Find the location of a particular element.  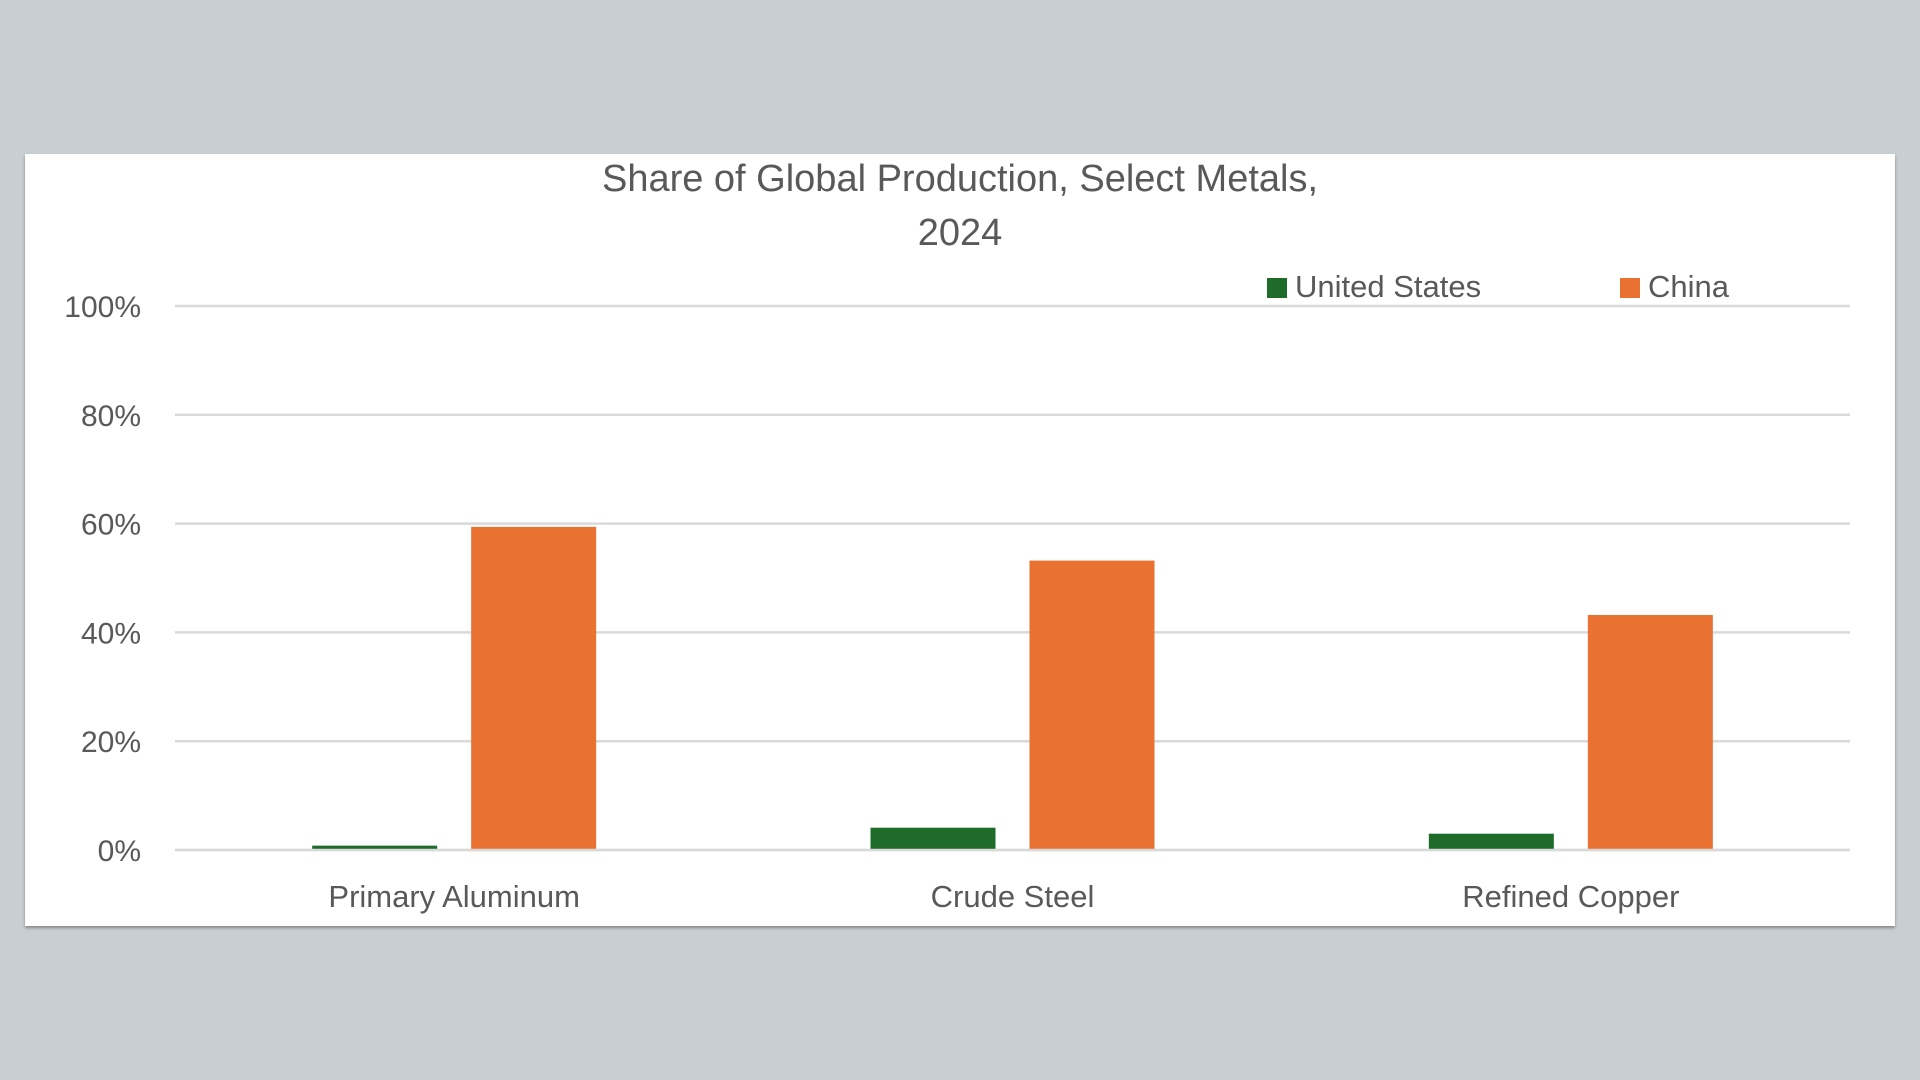

y-tick-label: 80% is located at coordinates (111, 416).